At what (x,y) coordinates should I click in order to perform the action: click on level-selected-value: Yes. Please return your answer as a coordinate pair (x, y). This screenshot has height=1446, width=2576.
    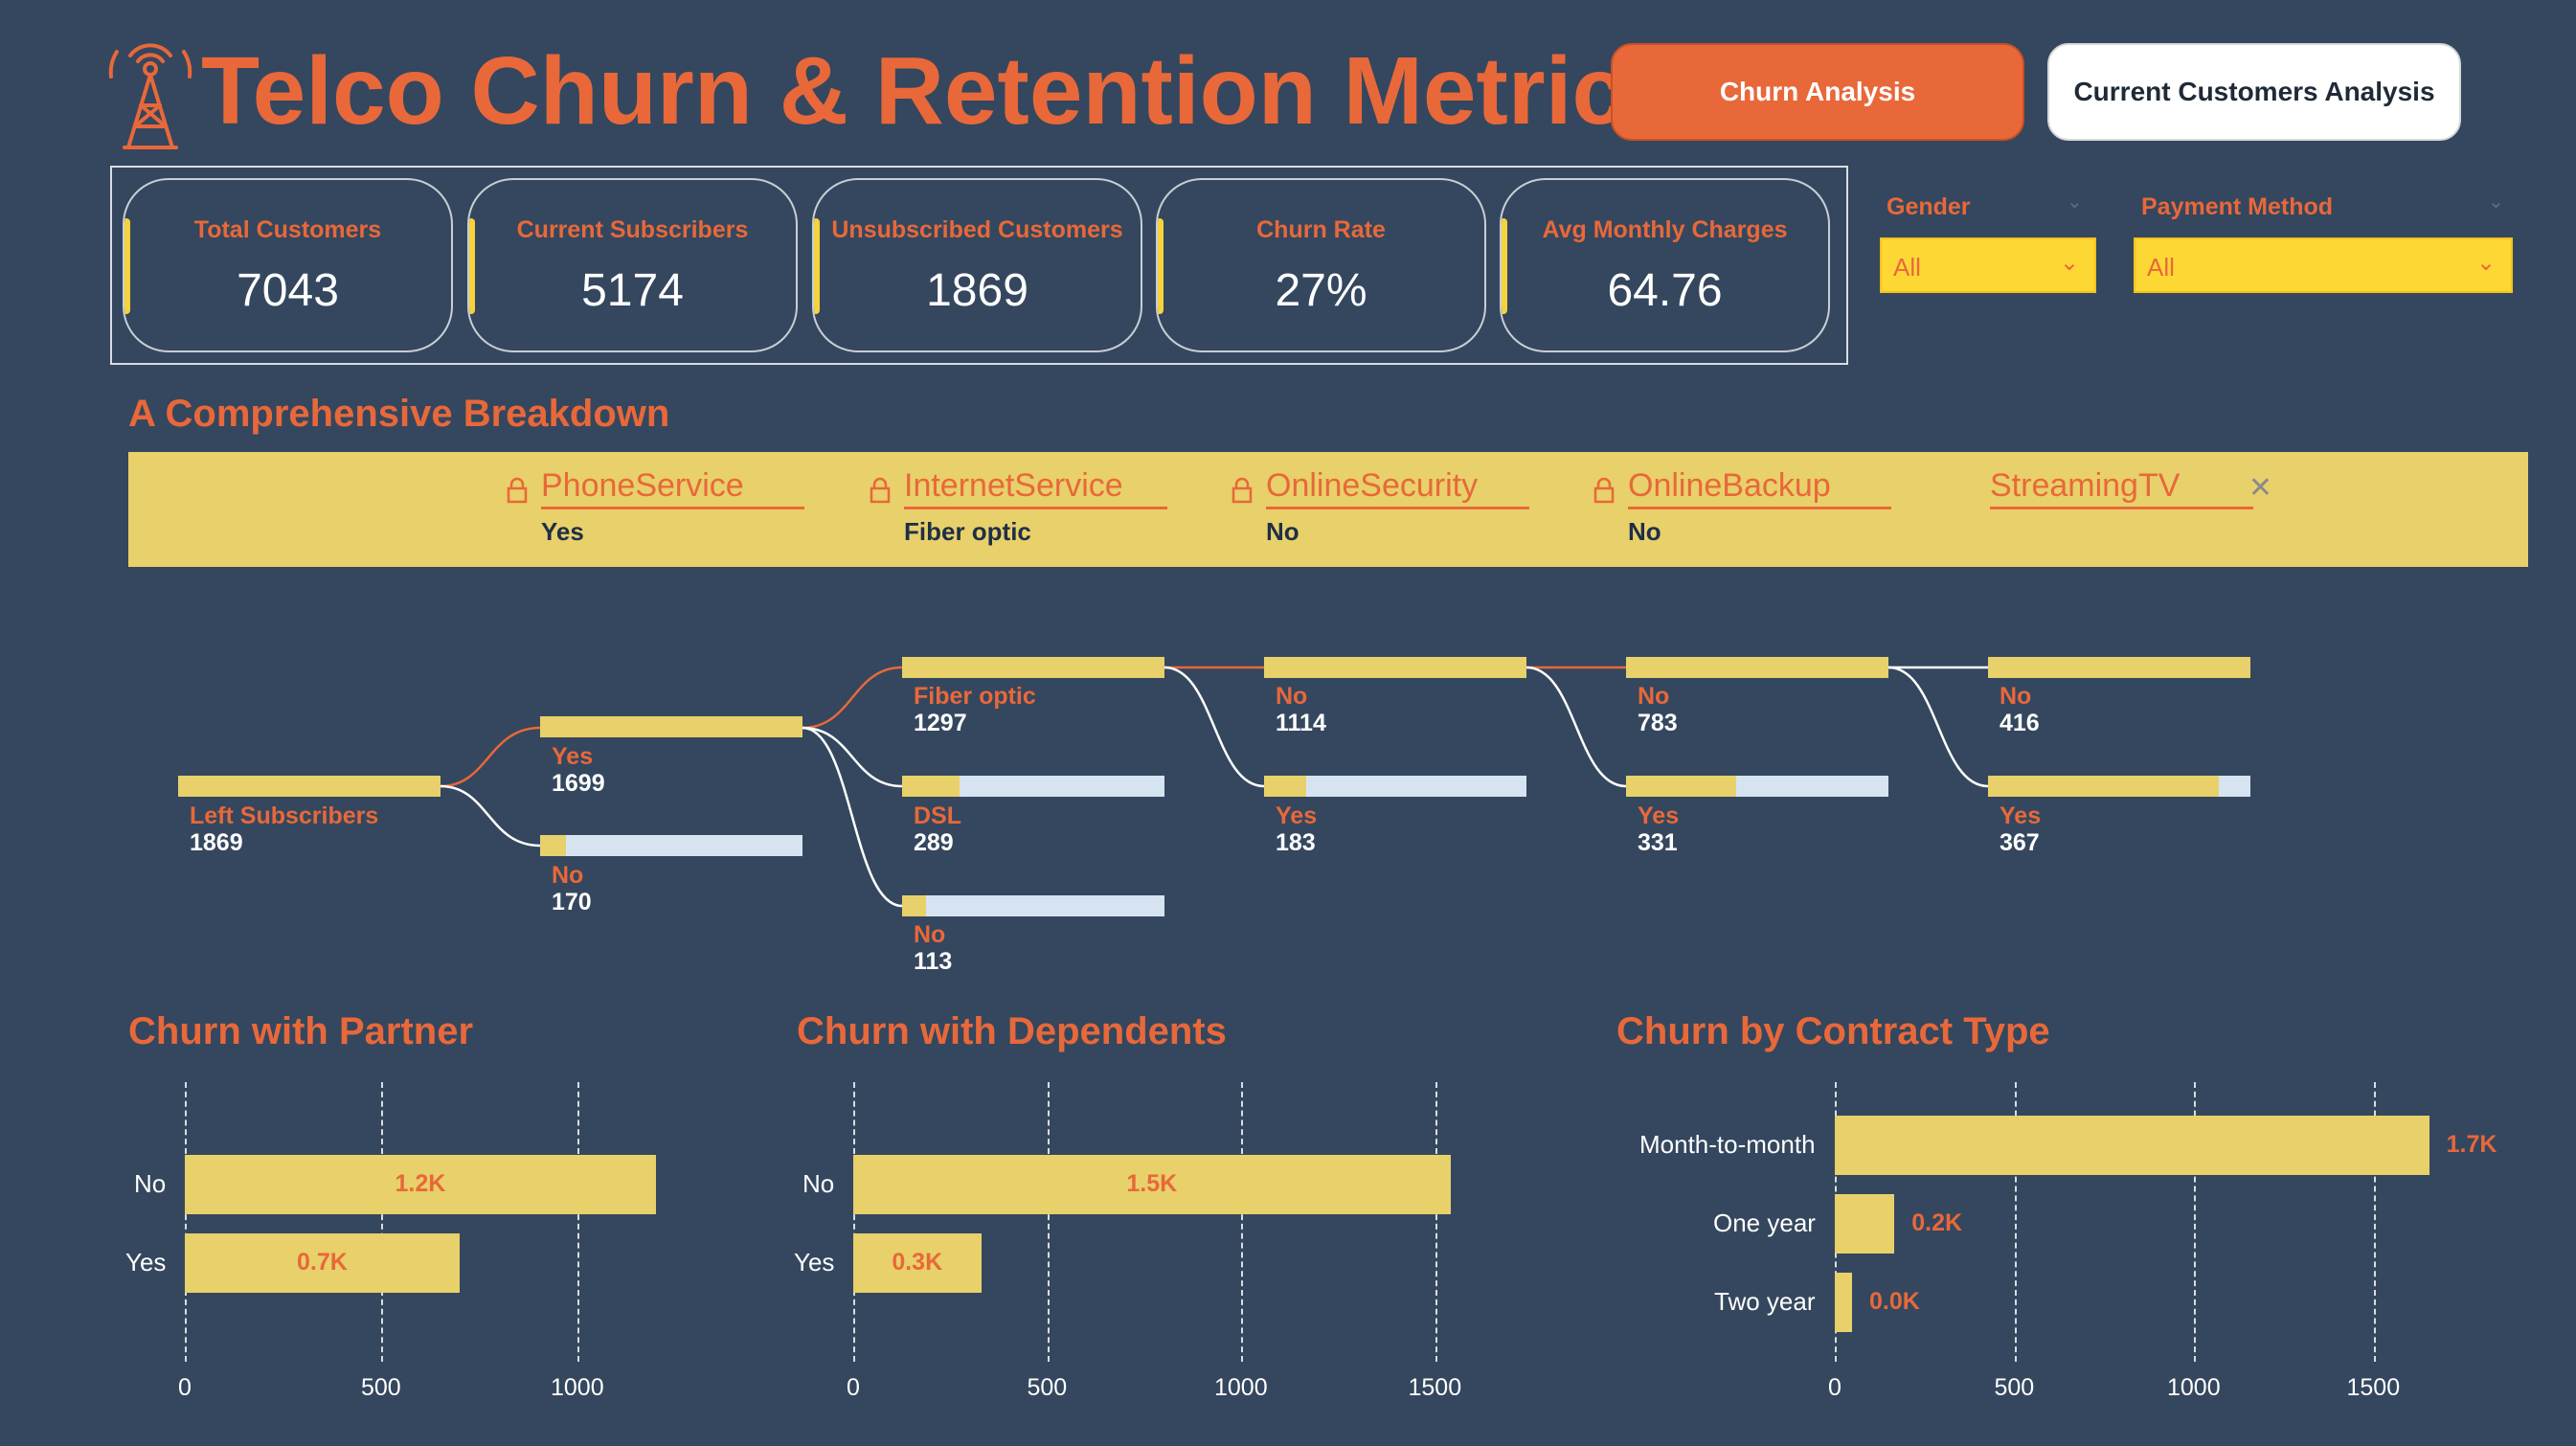
    Looking at the image, I should click on (562, 532).